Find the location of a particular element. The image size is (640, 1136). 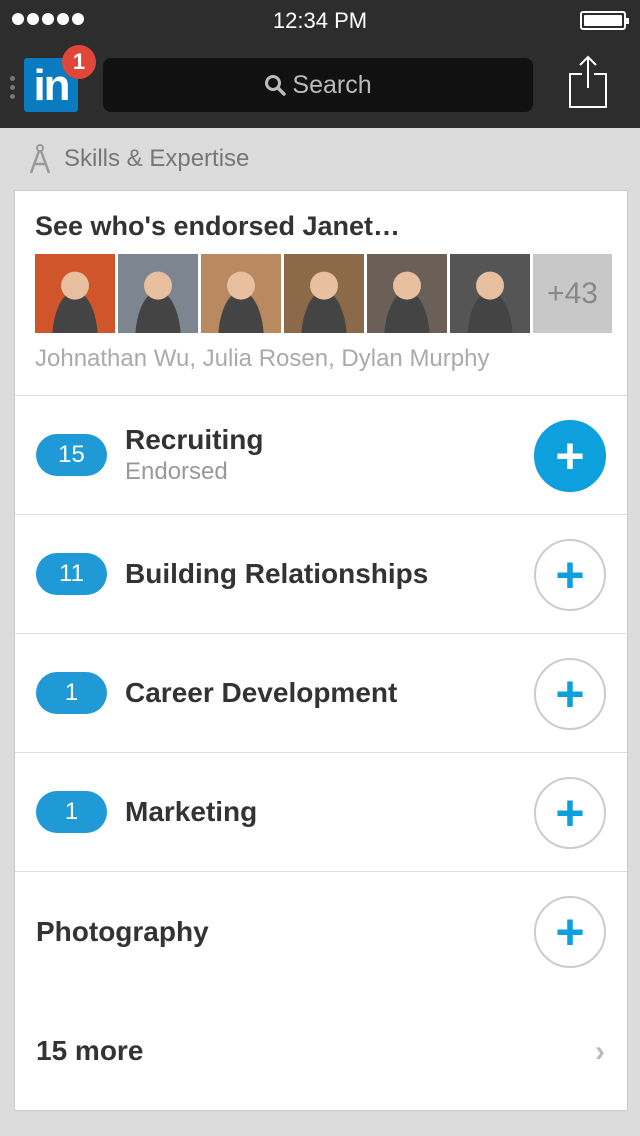

skill-name: Marketing is located at coordinates (191, 811).